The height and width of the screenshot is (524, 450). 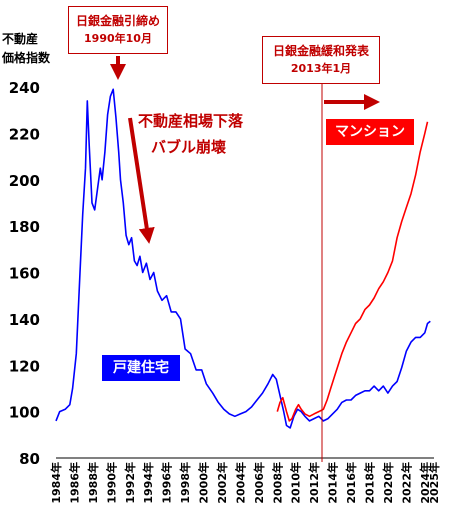 What do you see at coordinates (370, 132) in the screenshot?
I see `legend-label-condo: マンション` at bounding box center [370, 132].